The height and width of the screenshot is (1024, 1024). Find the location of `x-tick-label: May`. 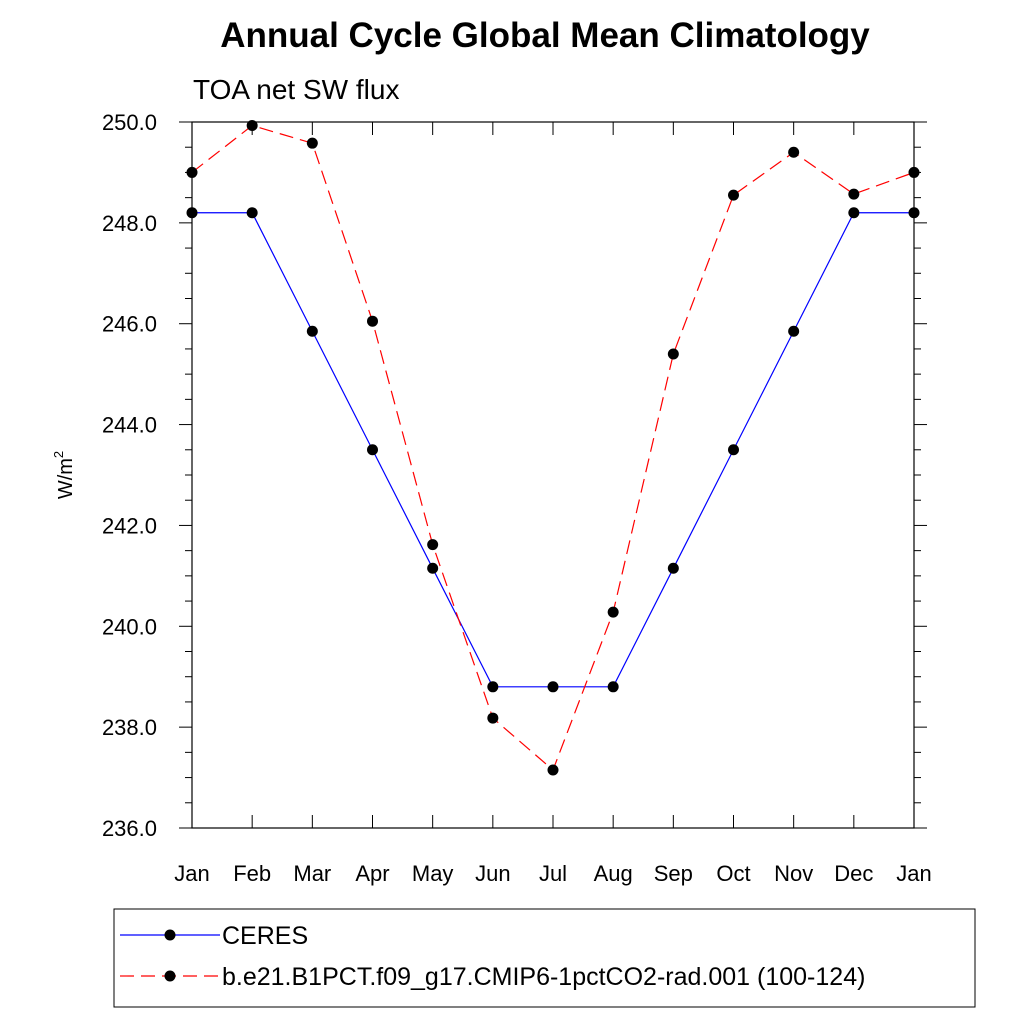

x-tick-label: May is located at coordinates (433, 873).